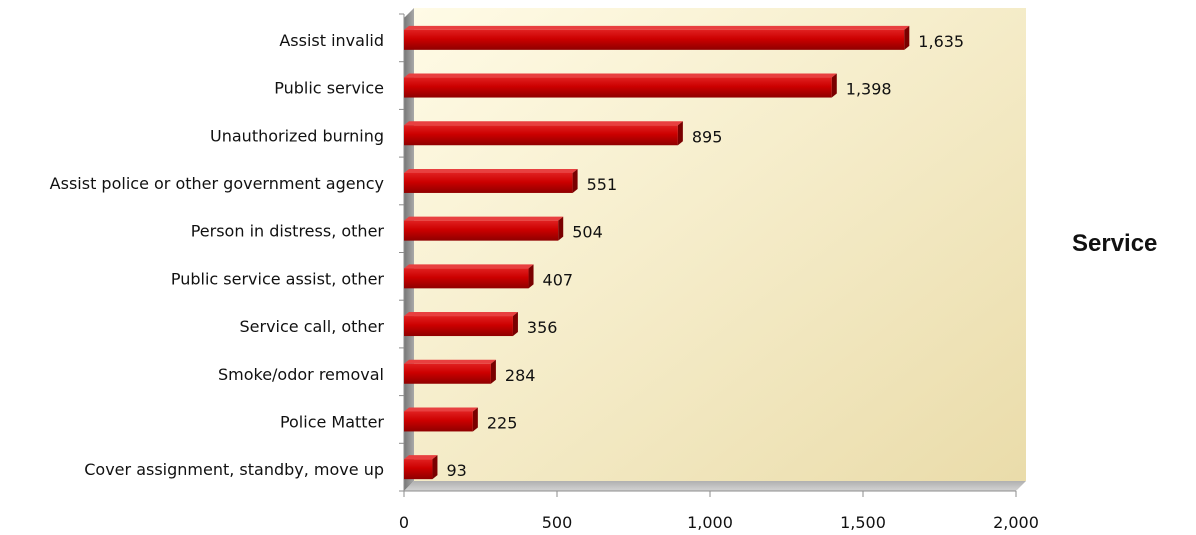 The width and height of the screenshot is (1196, 535). Describe the element at coordinates (715, 486) in the screenshot. I see `plot-floor` at that location.